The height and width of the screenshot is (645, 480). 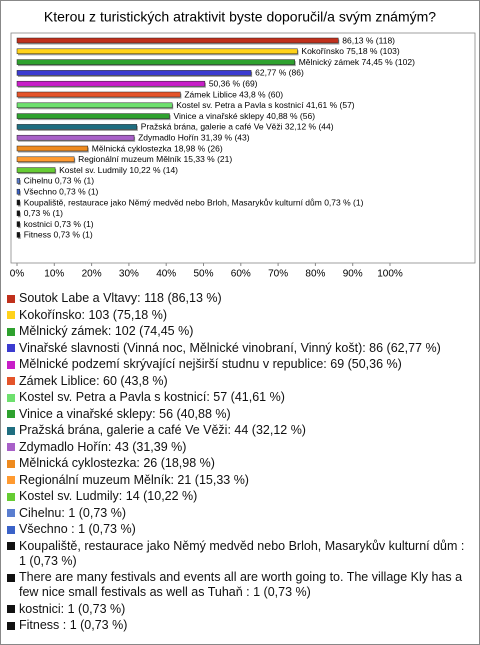 What do you see at coordinates (61, 191) in the screenshot?
I see `value-label: Všechno 0,73 % (1)` at bounding box center [61, 191].